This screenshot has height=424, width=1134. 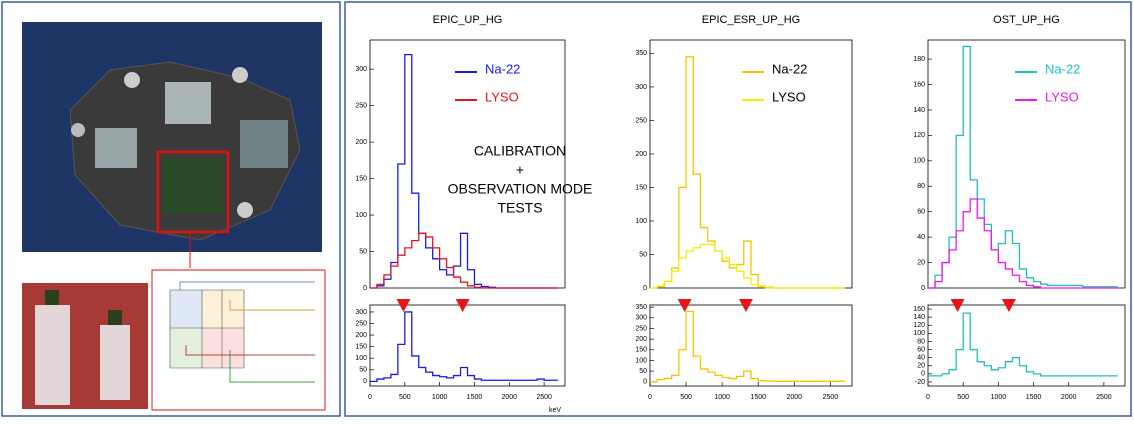 I want to click on chart-title: EPIC_UP_HG, so click(x=468, y=20).